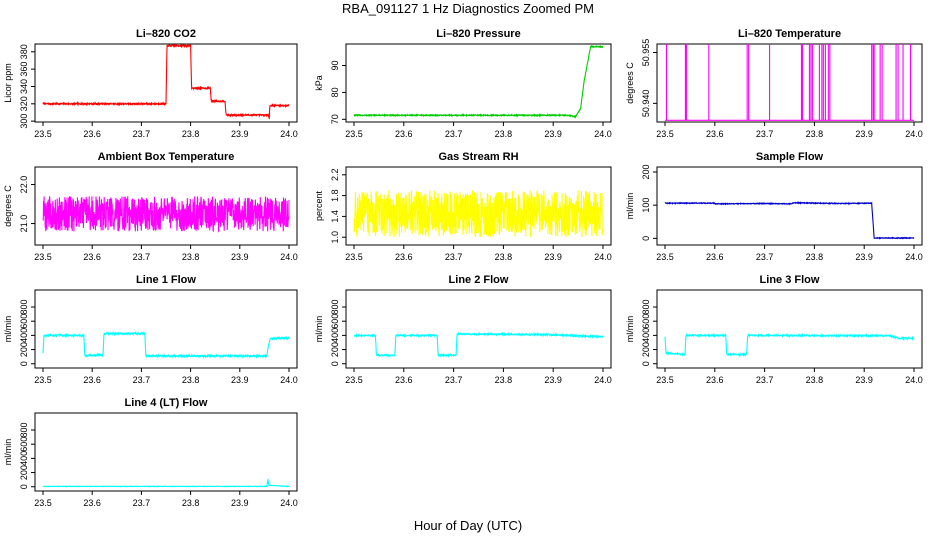  I want to click on y-tick-label: 22.0, so click(24, 185).